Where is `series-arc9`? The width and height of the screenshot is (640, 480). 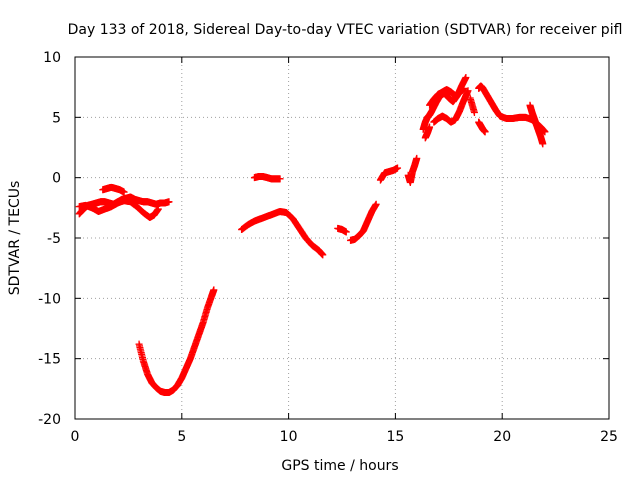
series-arc9 is located at coordinates (389, 174).